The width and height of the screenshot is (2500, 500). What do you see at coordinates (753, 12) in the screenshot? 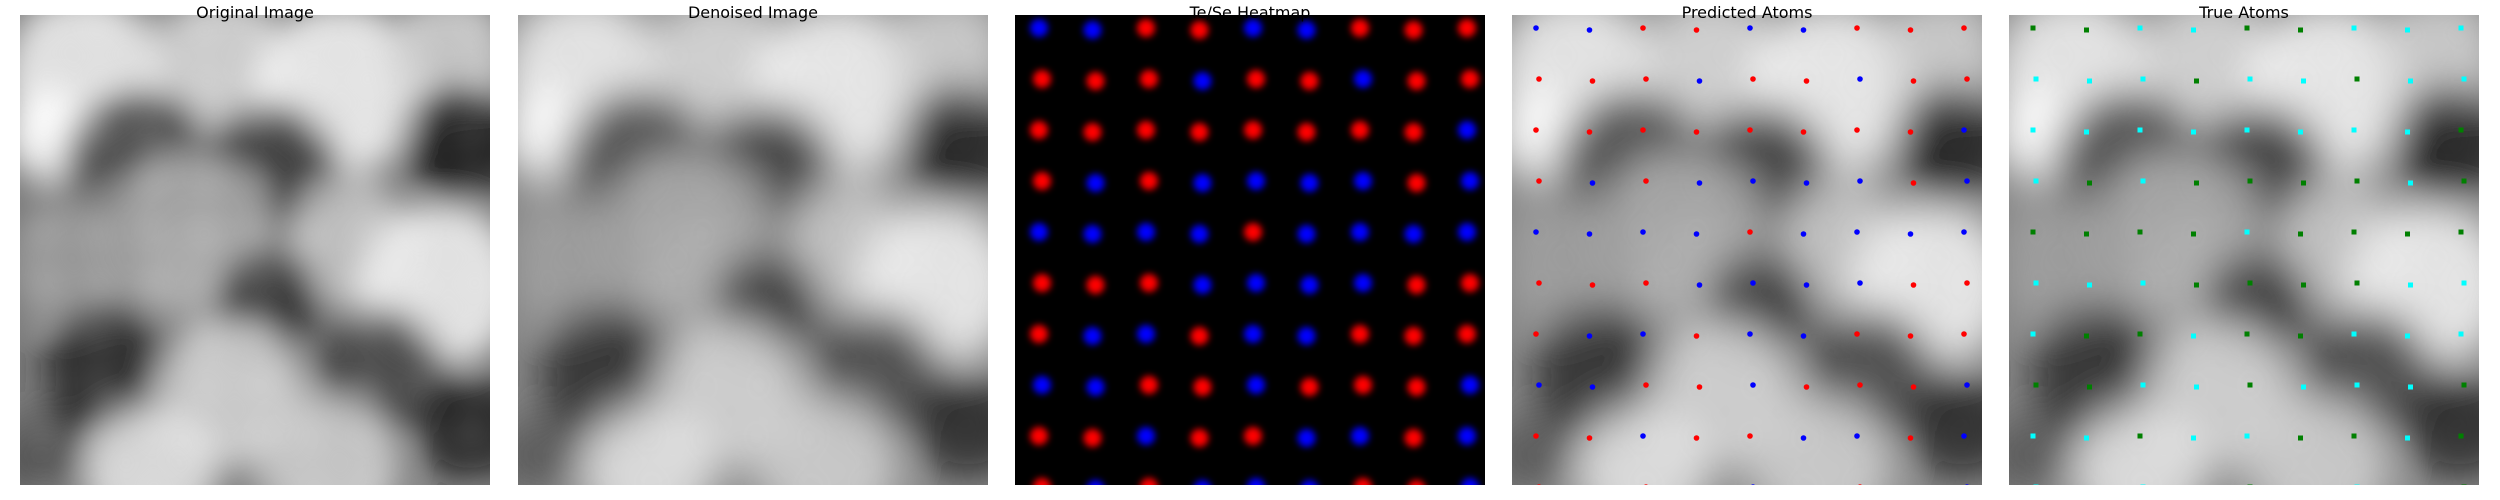
I see `panel-title: Denoised Image` at bounding box center [753, 12].